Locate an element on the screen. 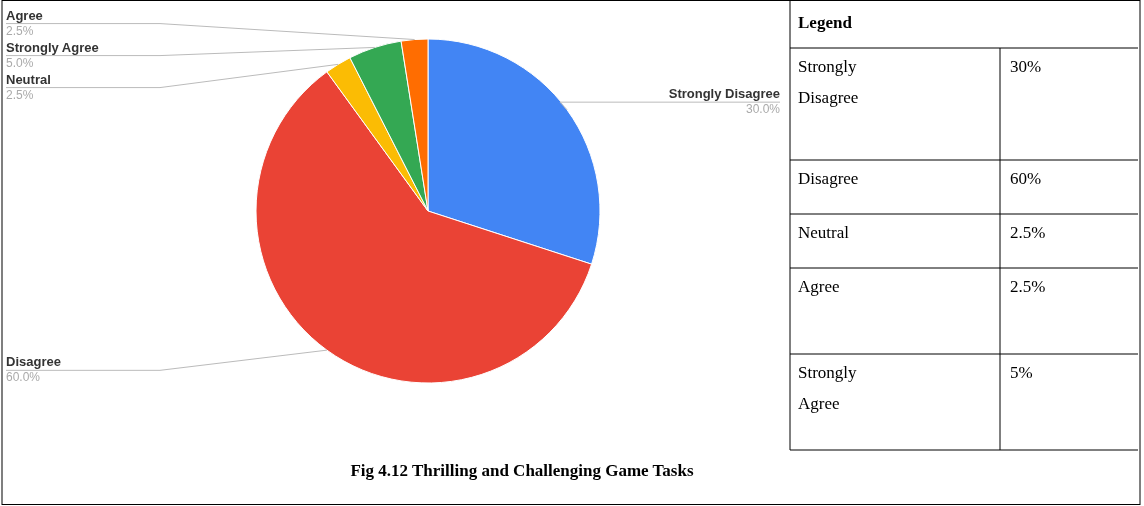 The width and height of the screenshot is (1144, 506). slice-label: Disagree is located at coordinates (33, 362).